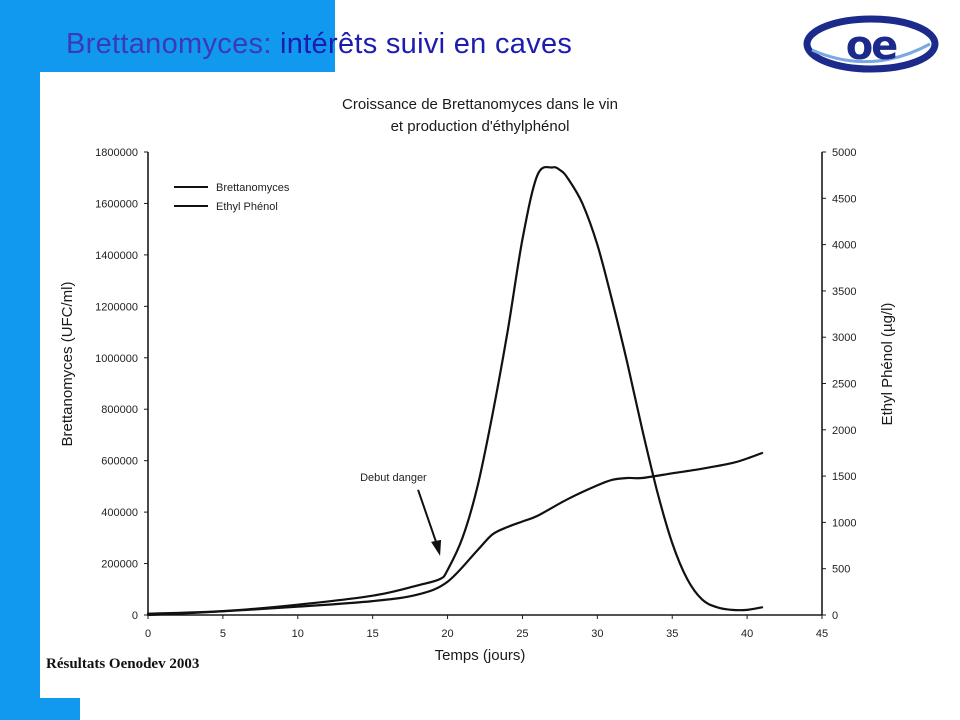 This screenshot has height=720, width=960. I want to click on y-left-tick-label: 1200000, so click(116, 307).